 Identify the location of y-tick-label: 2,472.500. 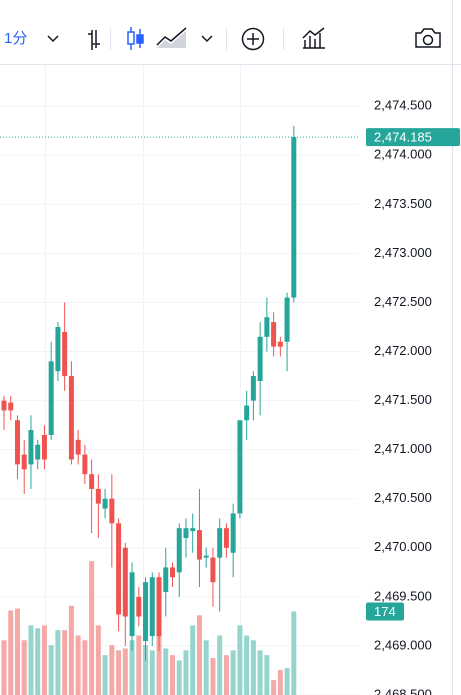
(403, 301).